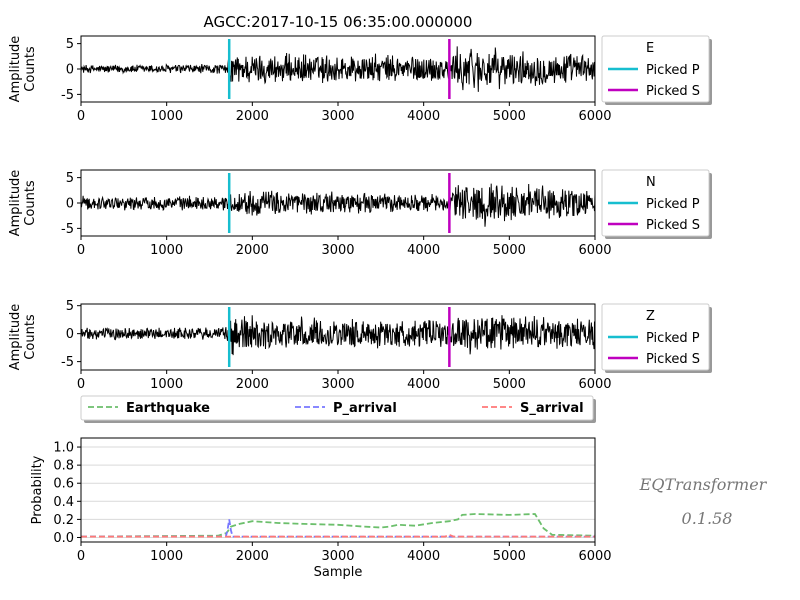  Describe the element at coordinates (707, 518) in the screenshot. I see `watermark-version: 0.1.58` at that location.